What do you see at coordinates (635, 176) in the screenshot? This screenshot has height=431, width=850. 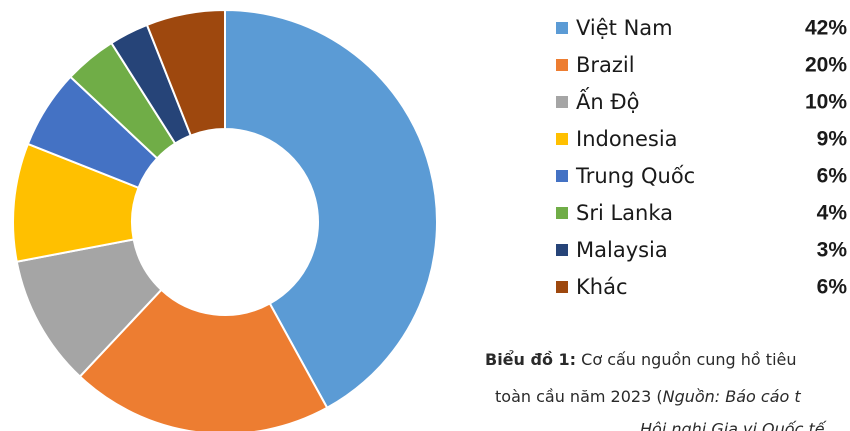 I see `legend-label: Trung Quốc` at bounding box center [635, 176].